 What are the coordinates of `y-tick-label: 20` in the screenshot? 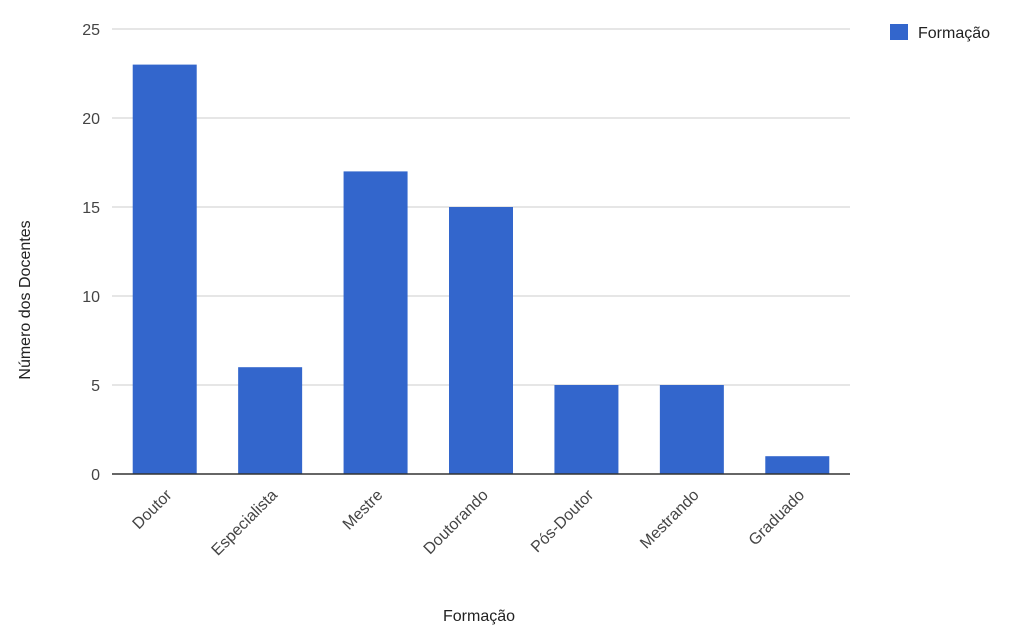 It's located at (91, 119).